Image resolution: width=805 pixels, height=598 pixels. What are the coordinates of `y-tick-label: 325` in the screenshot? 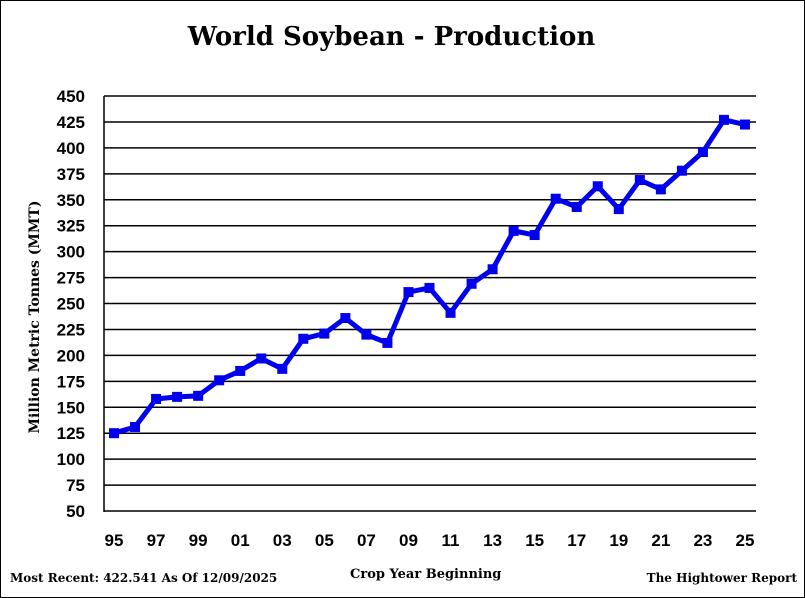 It's located at (71, 226).